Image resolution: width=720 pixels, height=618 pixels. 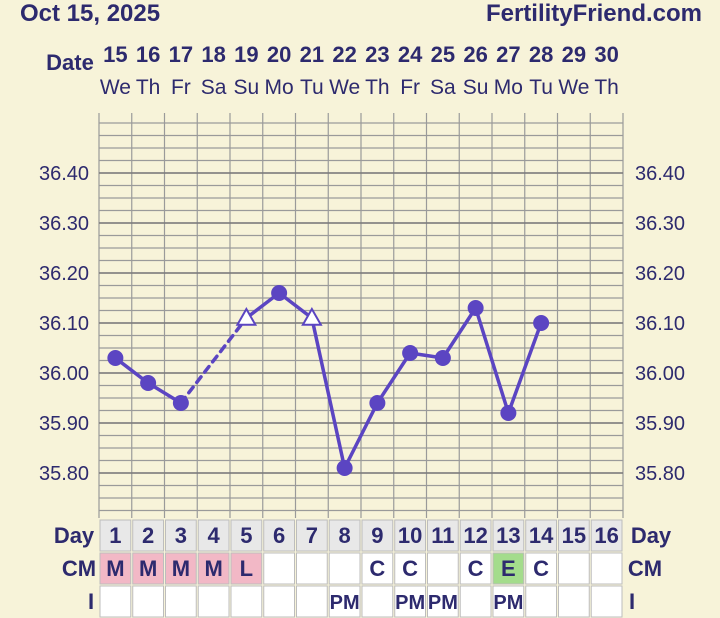 What do you see at coordinates (377, 87) in the screenshot?
I see `weekday-label: Th` at bounding box center [377, 87].